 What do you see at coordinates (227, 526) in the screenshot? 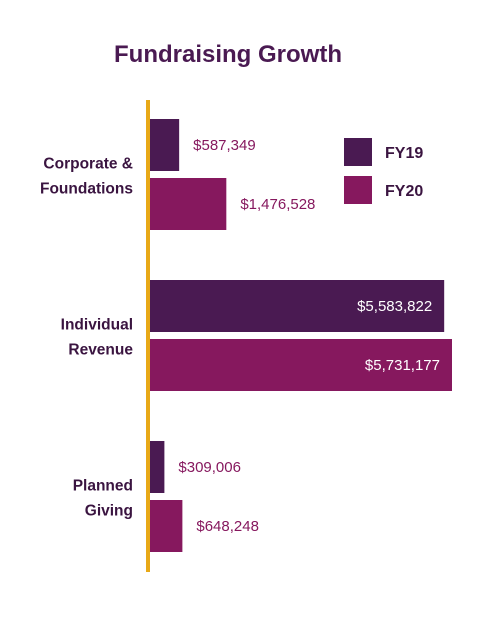
I see `value-label-fy20-2: $648,248` at bounding box center [227, 526].